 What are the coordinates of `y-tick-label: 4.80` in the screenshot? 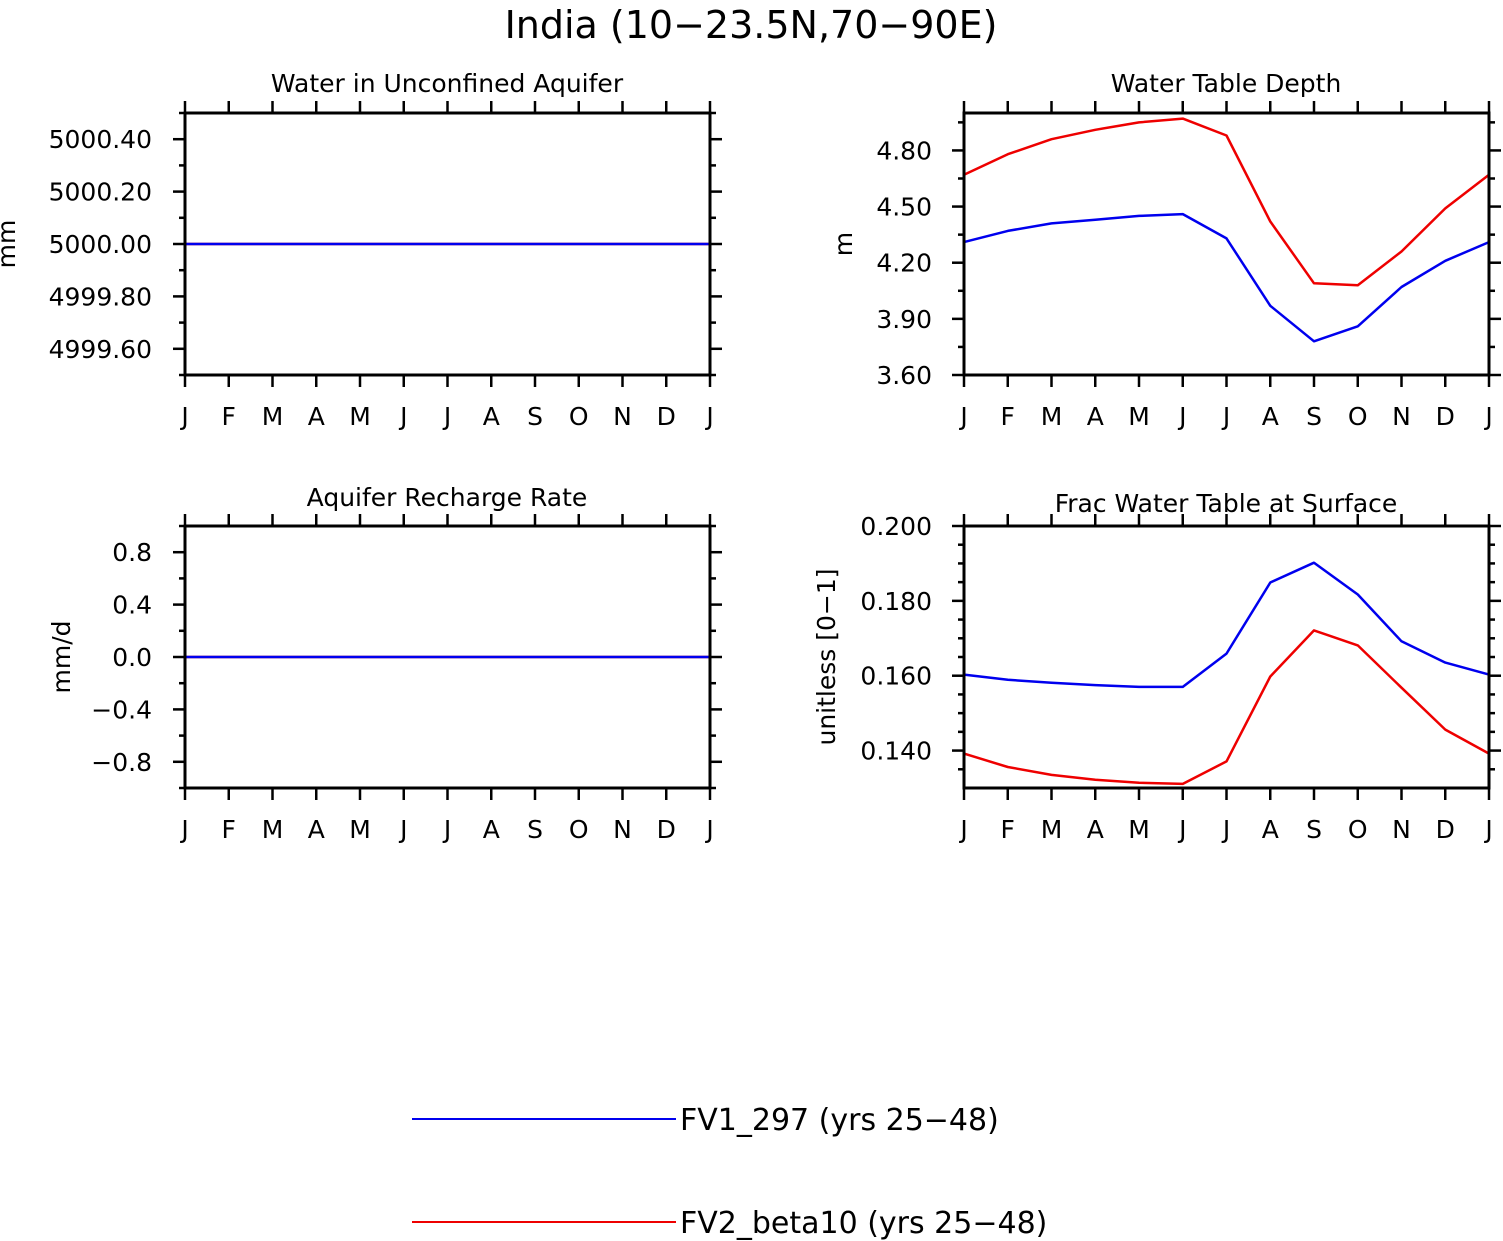 It's located at (904, 150).